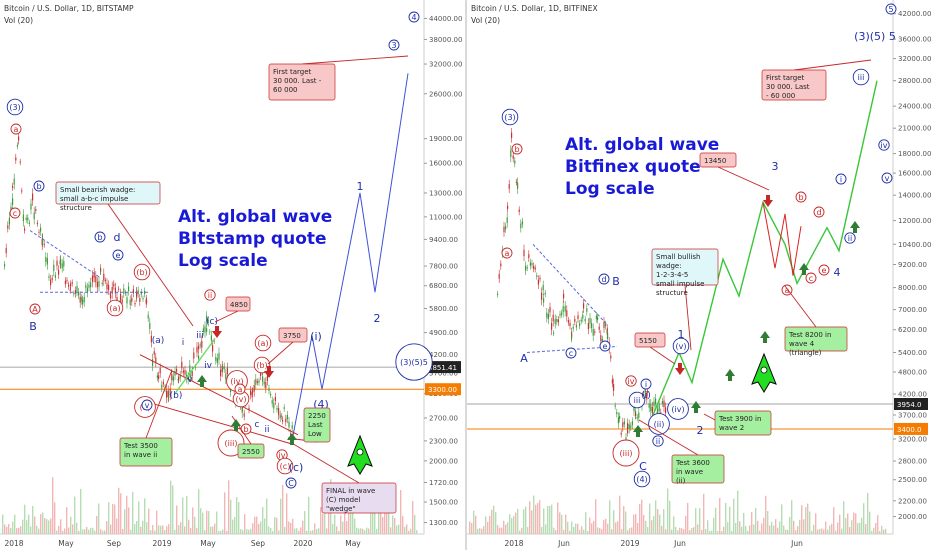 The width and height of the screenshot is (932, 550). What do you see at coordinates (648, 341) in the screenshot?
I see `callout-text: 5150` at bounding box center [648, 341].